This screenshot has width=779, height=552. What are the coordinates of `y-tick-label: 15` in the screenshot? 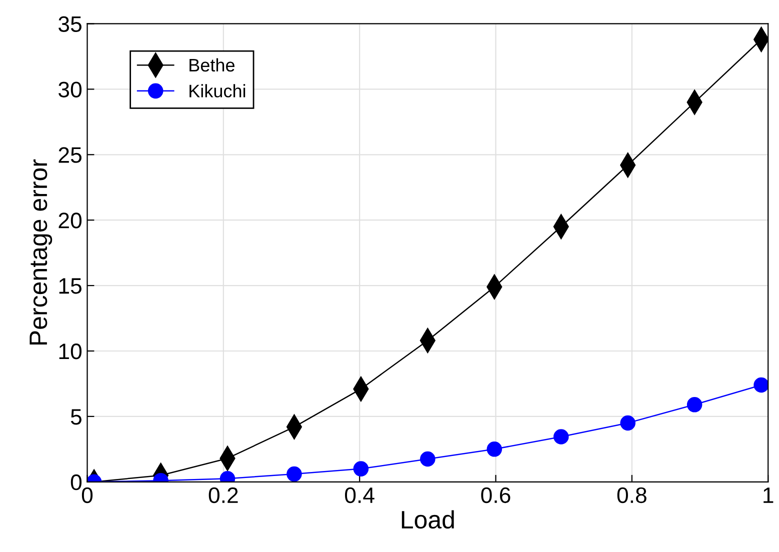 It's located at (70, 286).